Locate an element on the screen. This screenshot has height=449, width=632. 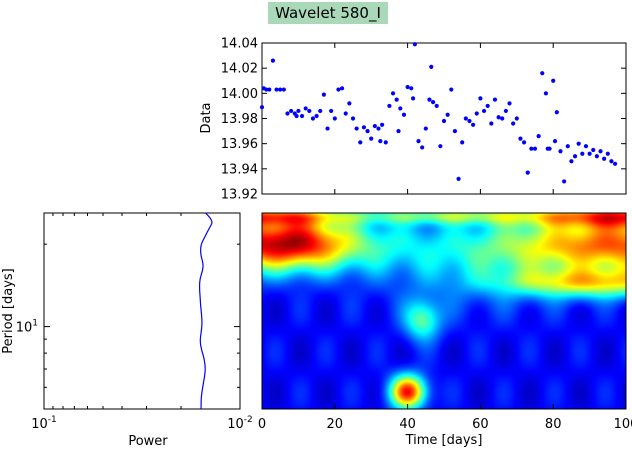
y-tick-label: 14.04 is located at coordinates (239, 44).